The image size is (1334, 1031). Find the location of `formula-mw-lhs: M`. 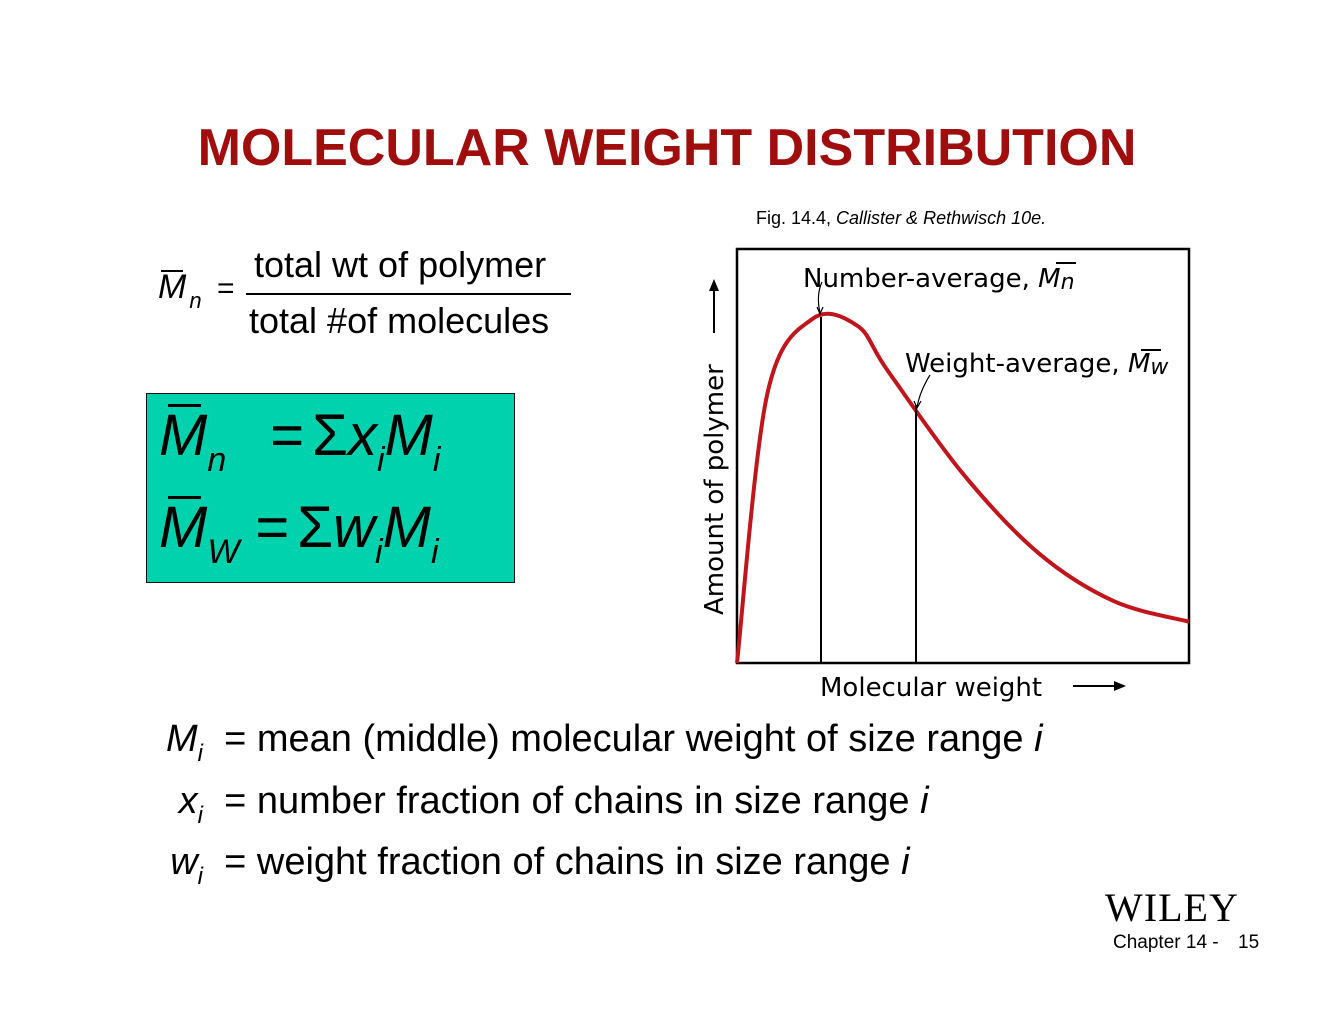

formula-mw-lhs: M is located at coordinates (183, 527).